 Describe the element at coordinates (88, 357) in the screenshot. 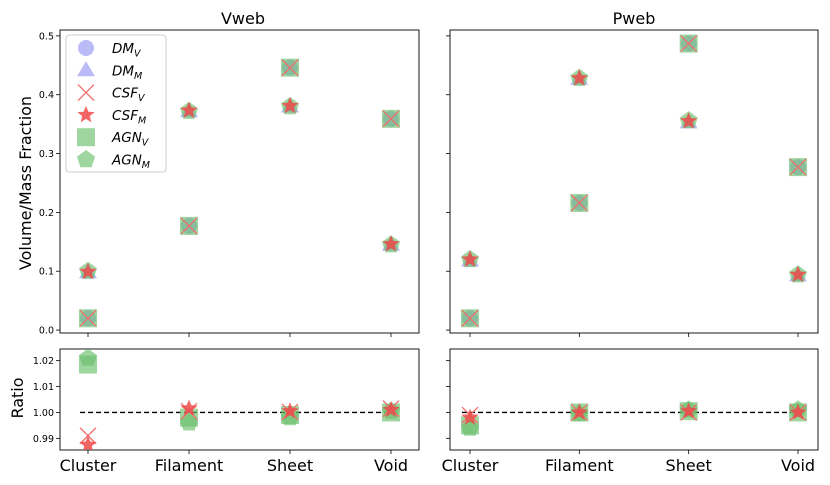

I see `point-agn-m-cluster` at that location.